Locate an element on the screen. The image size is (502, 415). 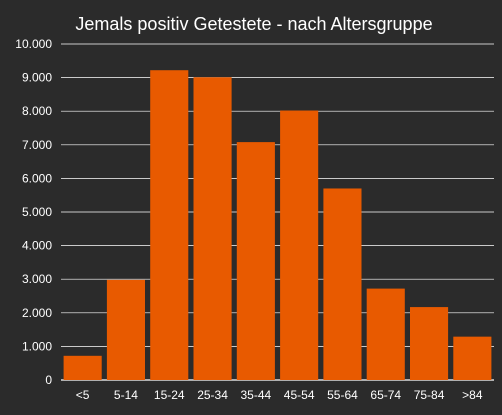
y-tick-label: 9.000 is located at coordinates (37, 78).